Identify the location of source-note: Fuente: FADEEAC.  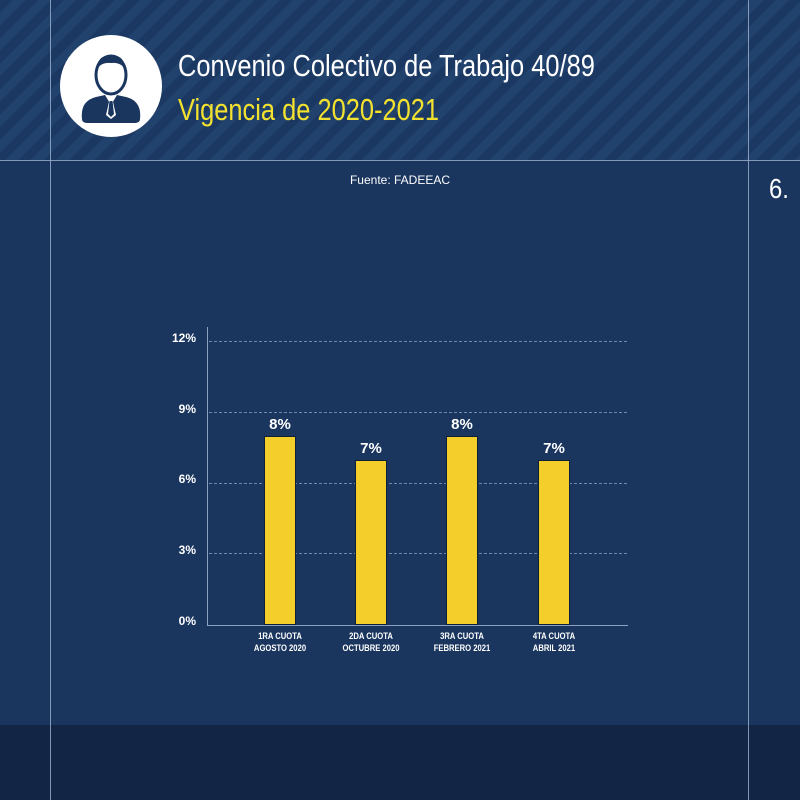
(400, 180).